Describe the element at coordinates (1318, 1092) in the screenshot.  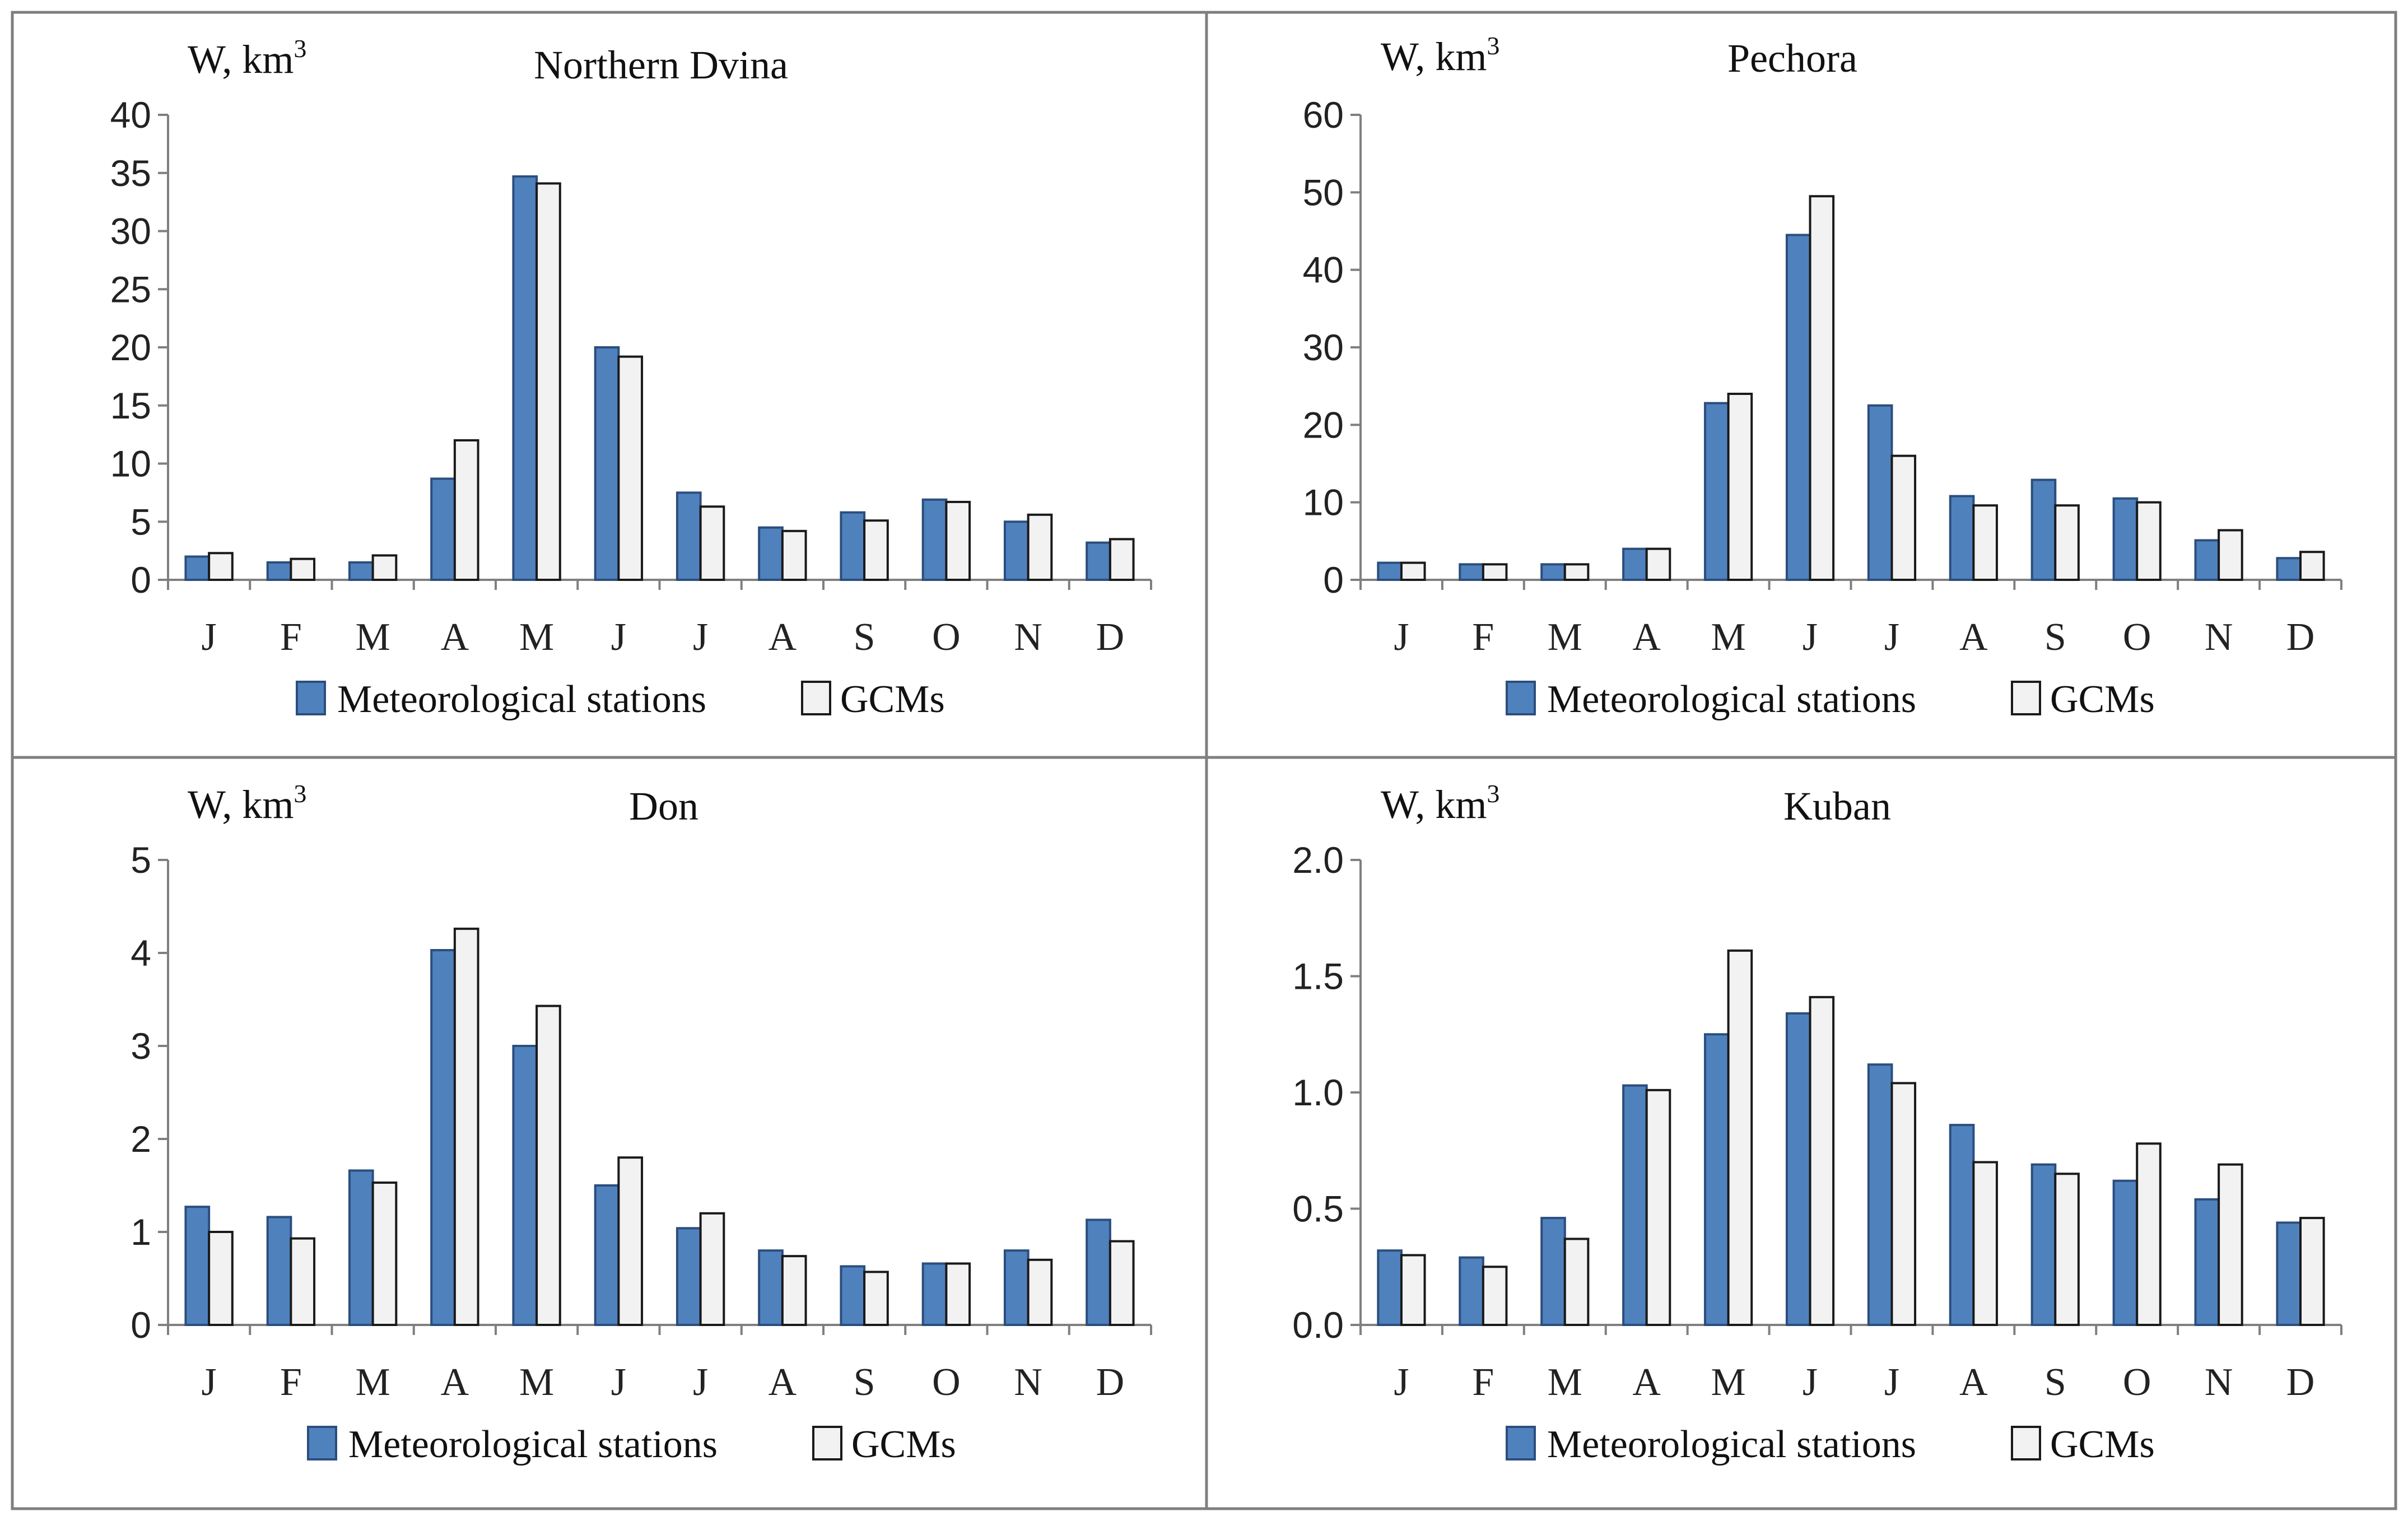
I see `y-tick-label: 1.0` at that location.